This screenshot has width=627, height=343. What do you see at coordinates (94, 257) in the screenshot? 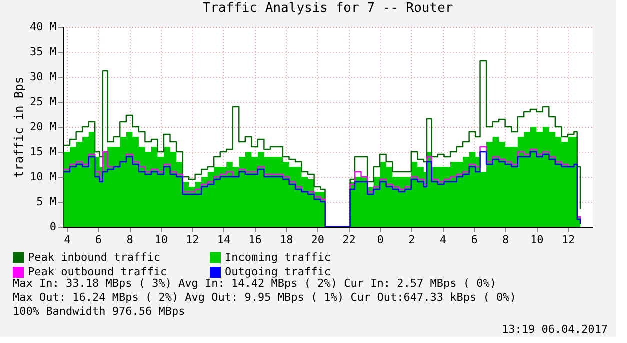
I see `legend-label: Peak inbound traffic` at bounding box center [94, 257].